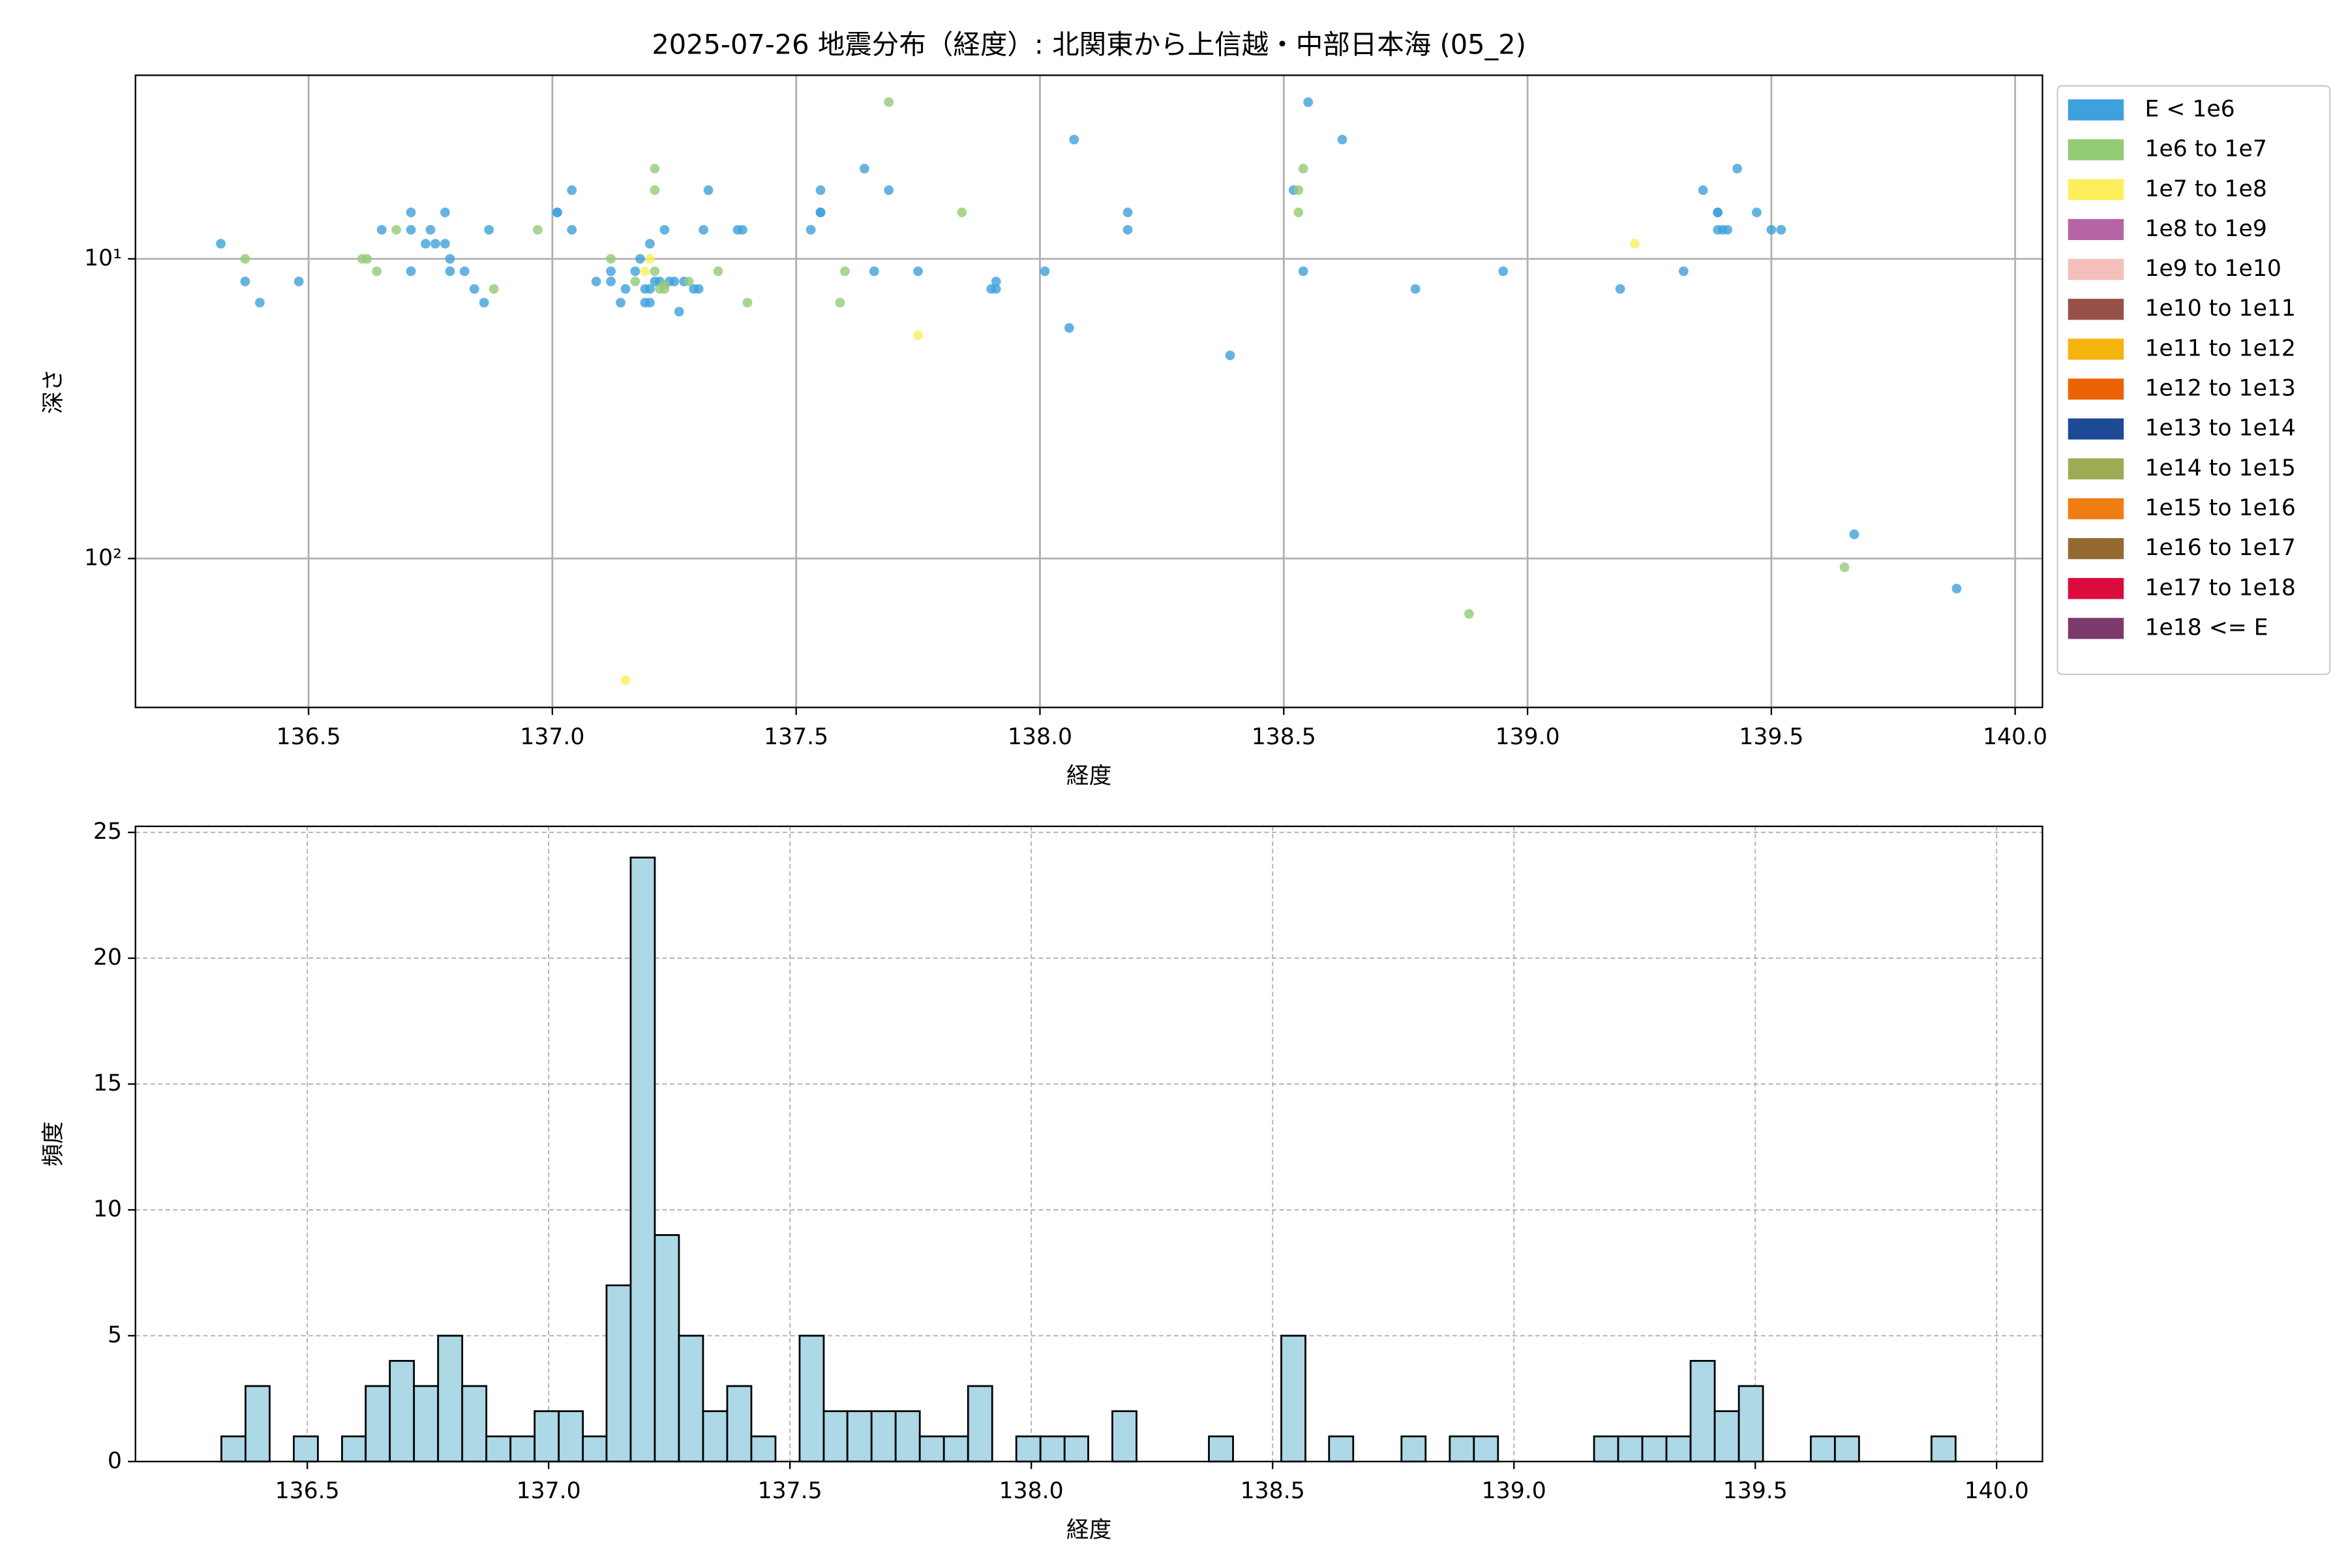  What do you see at coordinates (2220, 548) in the screenshot?
I see `legend-label: 1e16 to 1e17` at bounding box center [2220, 548].